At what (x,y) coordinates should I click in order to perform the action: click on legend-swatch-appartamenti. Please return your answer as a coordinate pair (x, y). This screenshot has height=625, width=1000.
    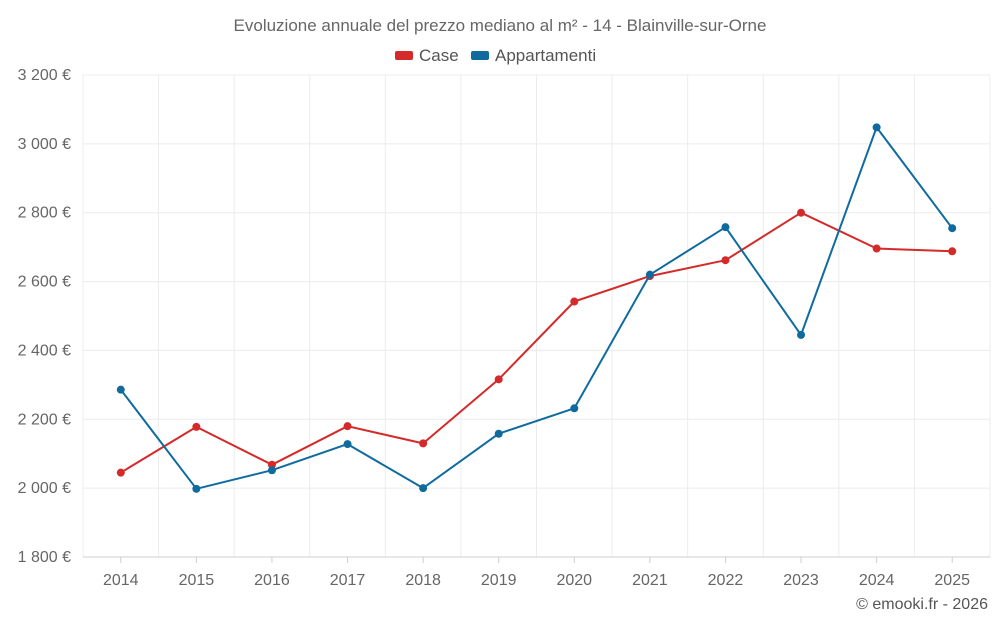
    Looking at the image, I should click on (480, 55).